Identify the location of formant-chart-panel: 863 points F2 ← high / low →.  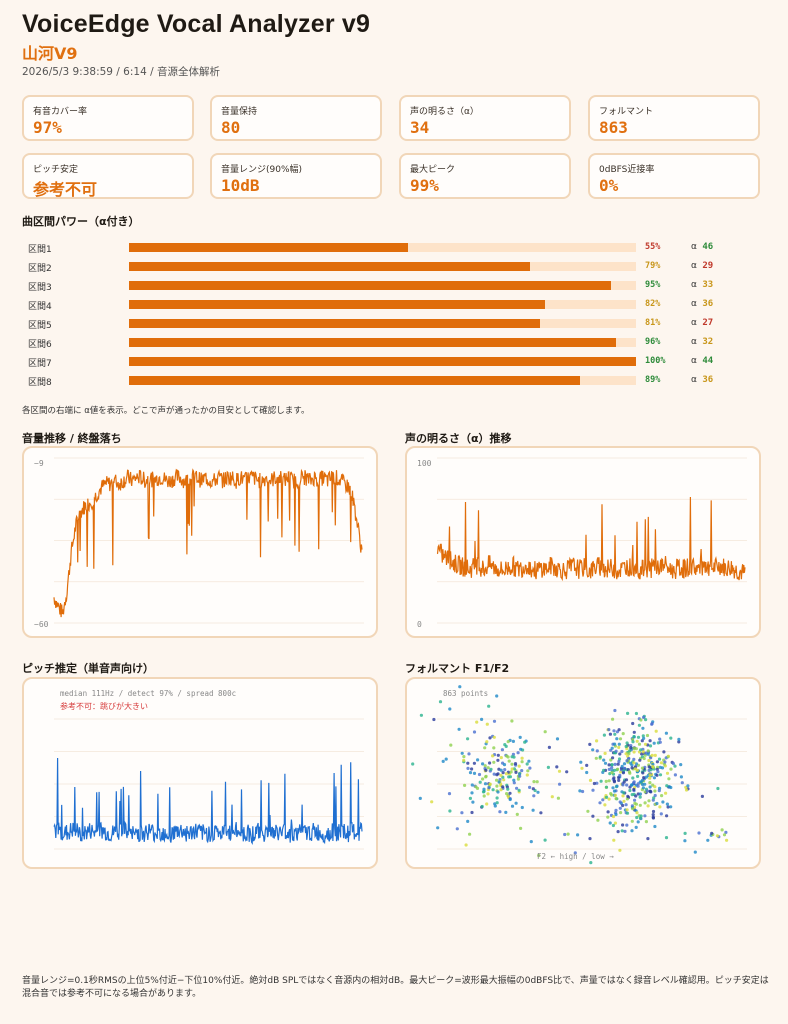
(583, 773).